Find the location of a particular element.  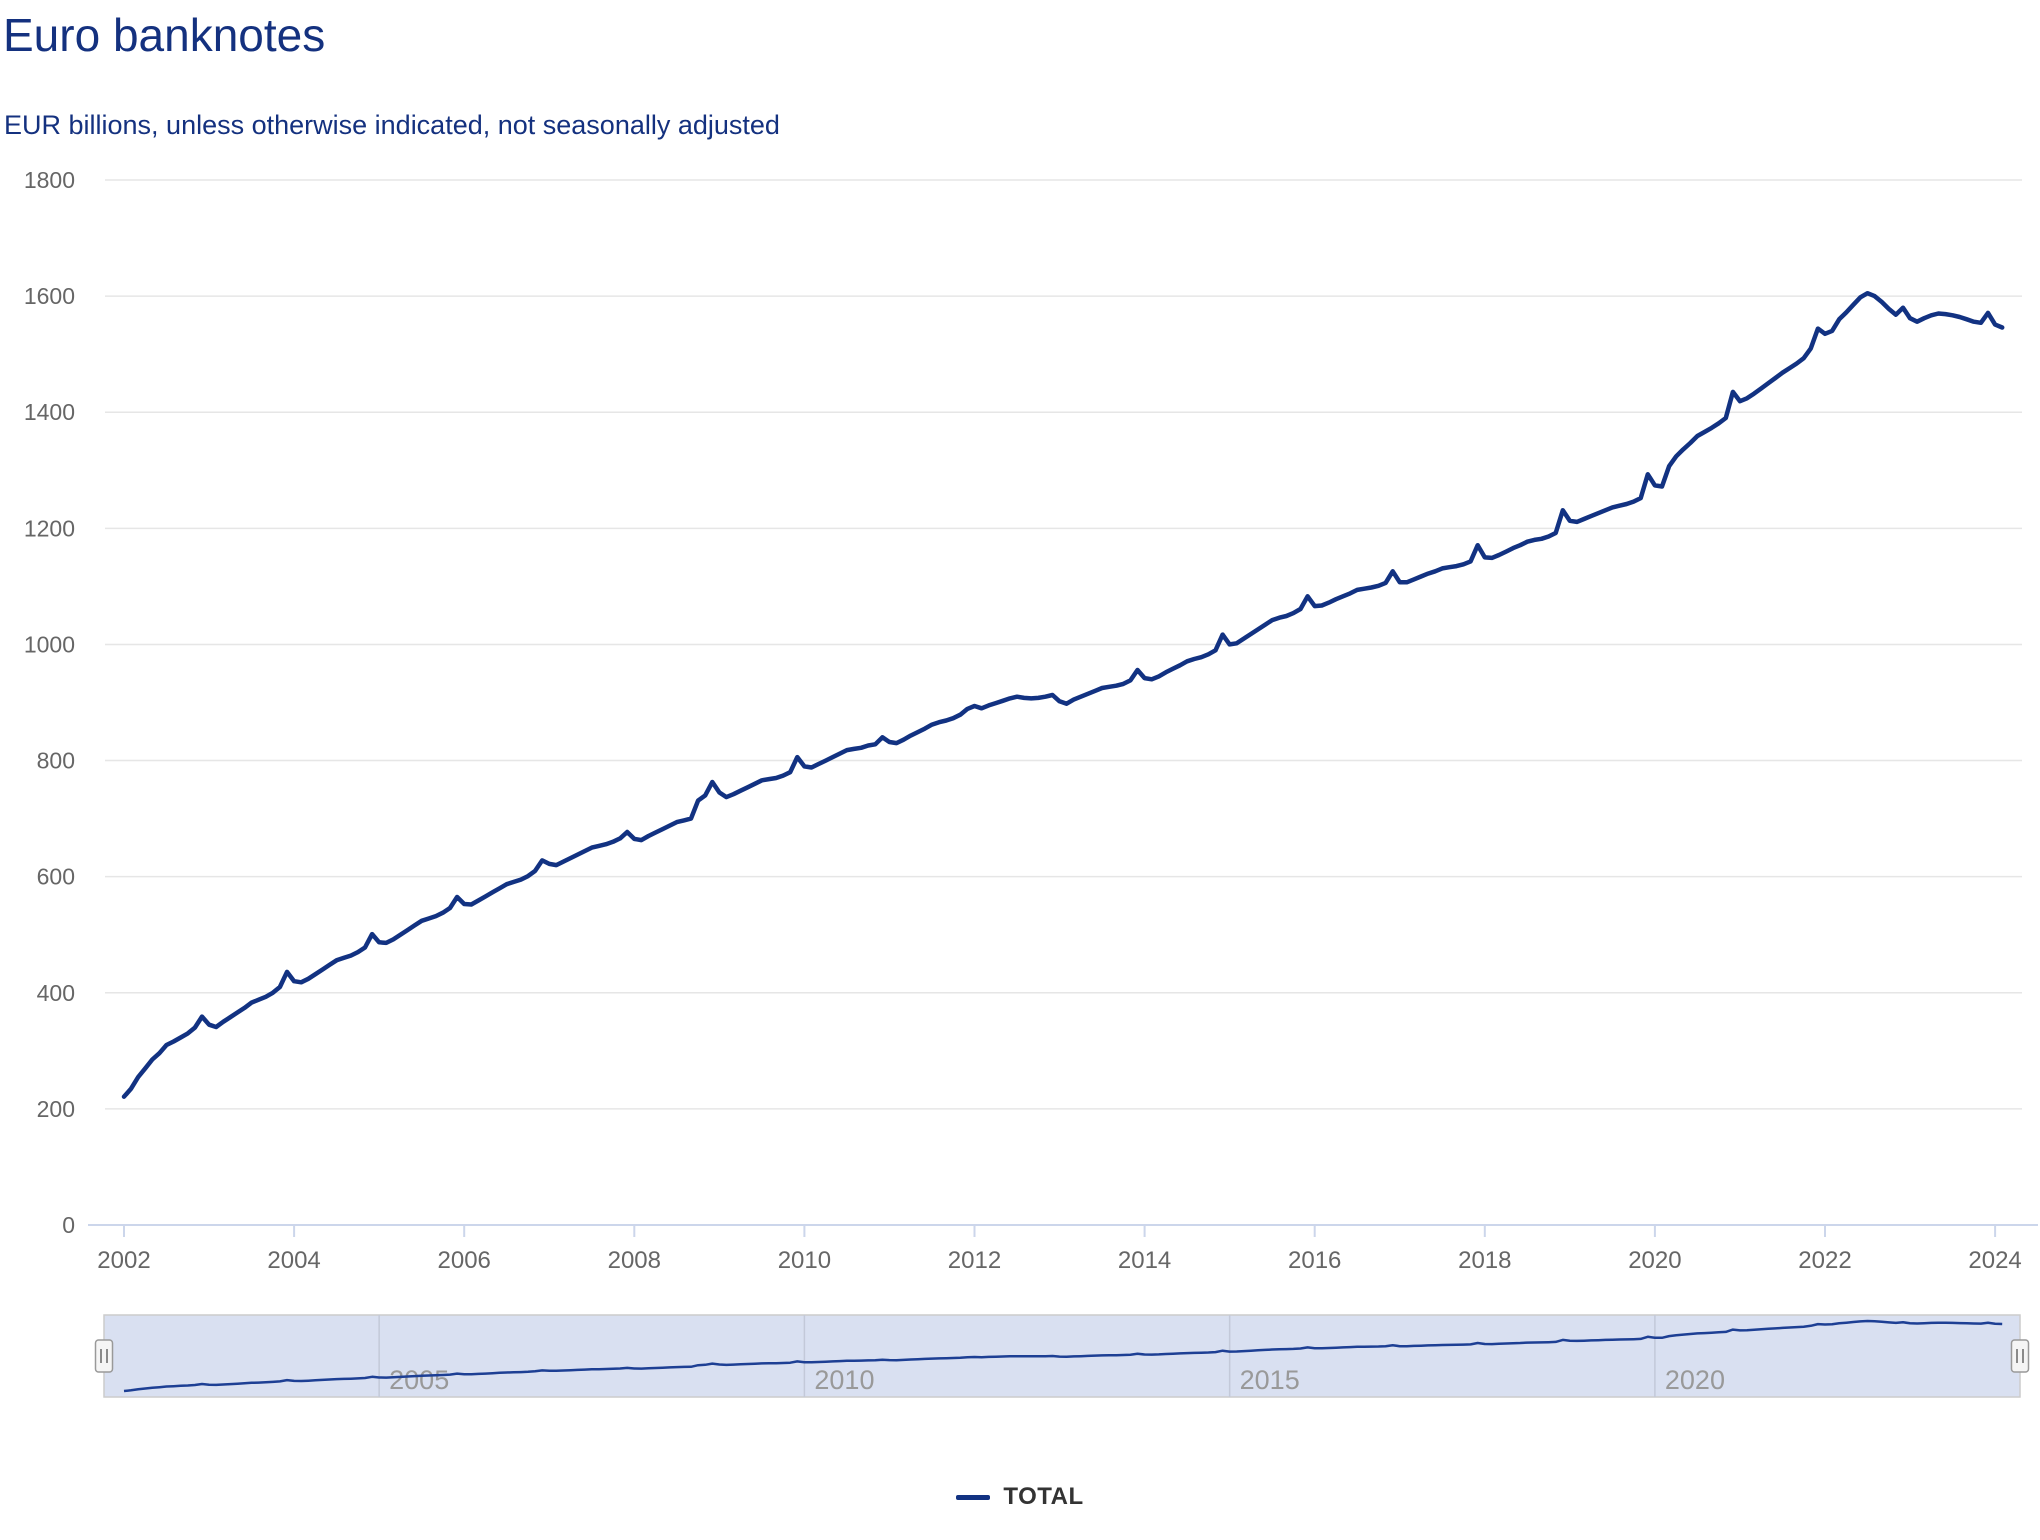

navigator-handle-right is located at coordinates (2020, 1356).